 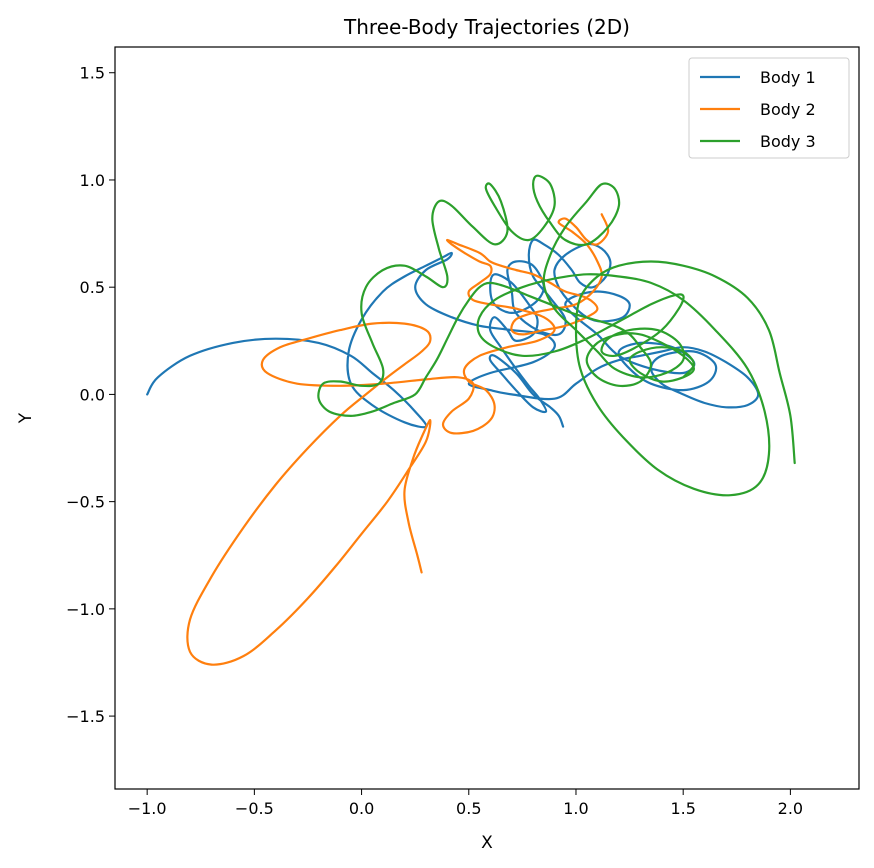 What do you see at coordinates (790, 808) in the screenshot?
I see `x-tick-label: 2.0` at bounding box center [790, 808].